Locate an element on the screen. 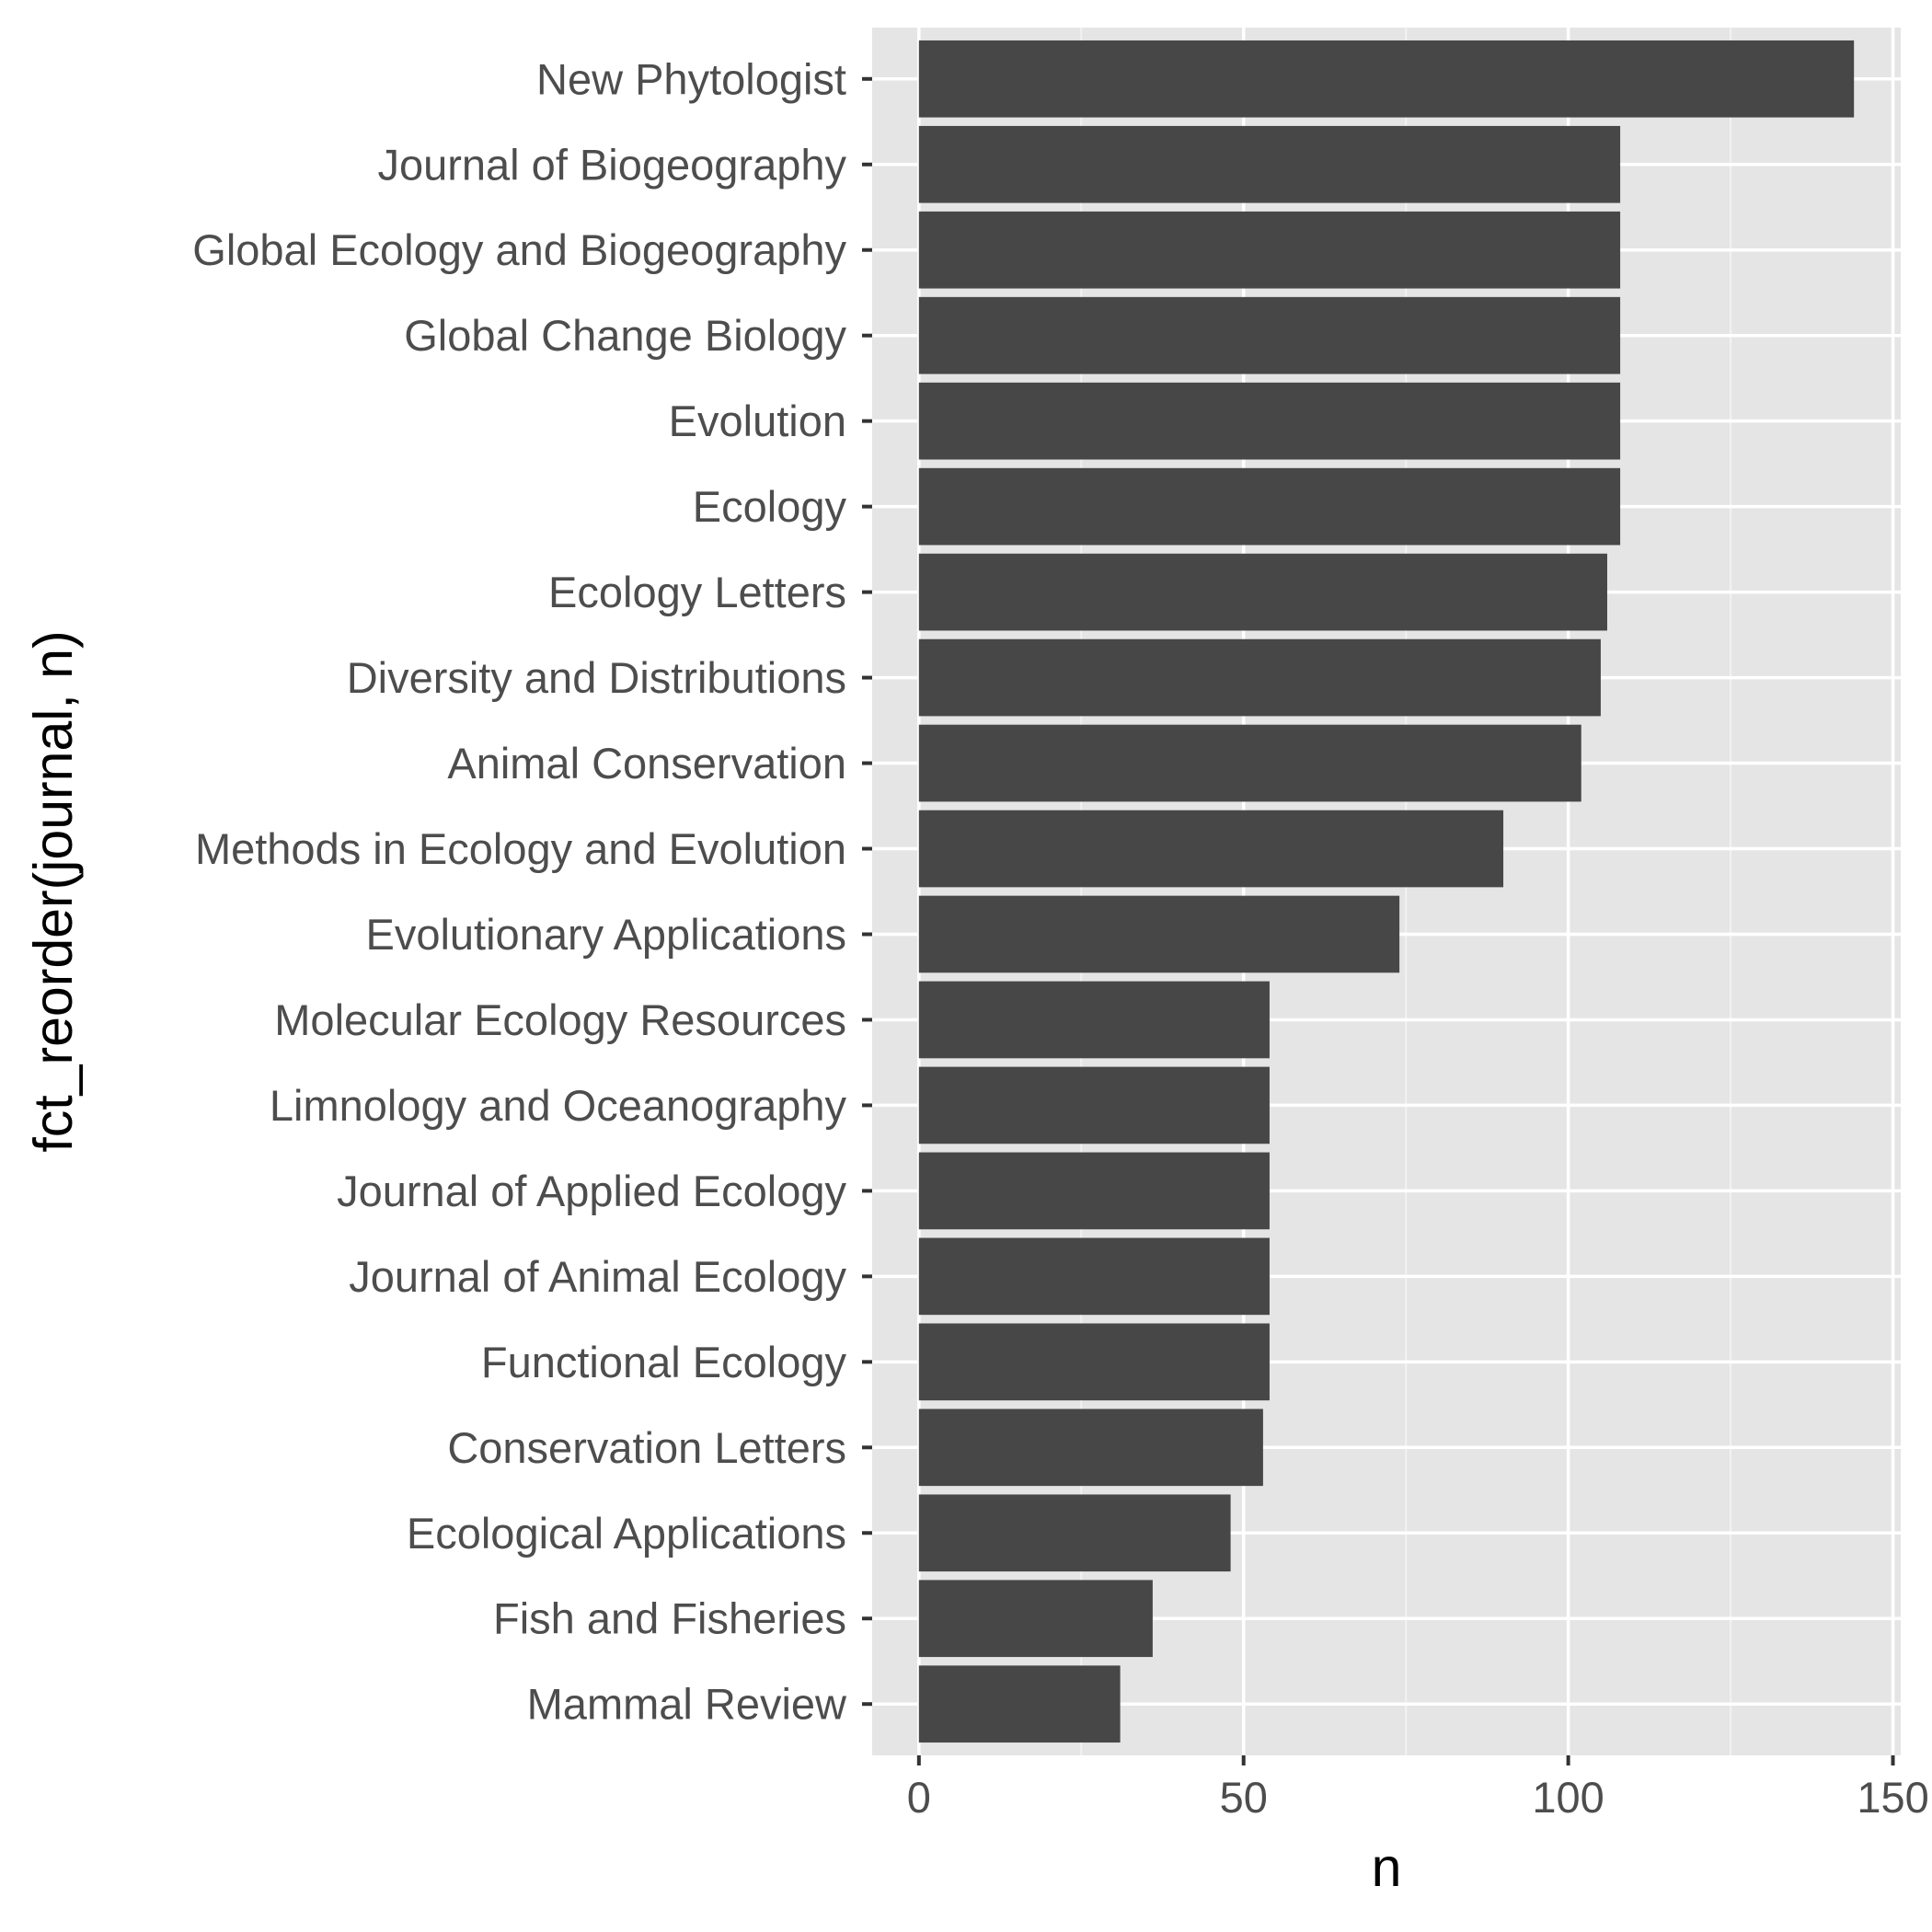 The width and height of the screenshot is (1932, 1932). y-tick-label: Diversity and Distributions is located at coordinates (596, 677).